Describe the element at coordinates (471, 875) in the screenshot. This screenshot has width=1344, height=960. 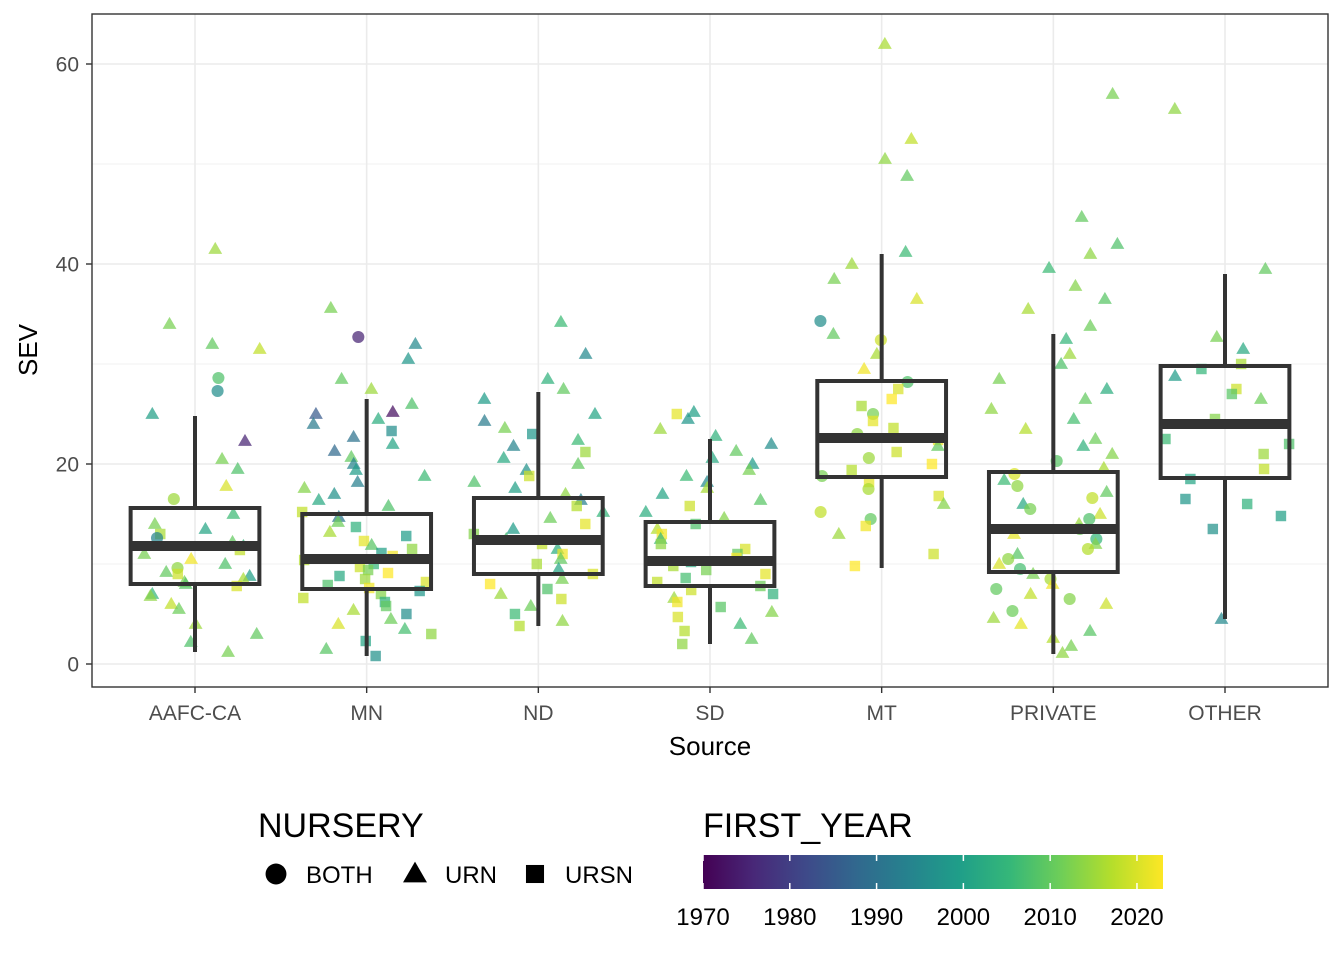
I see `legend-label-urn: URN` at that location.